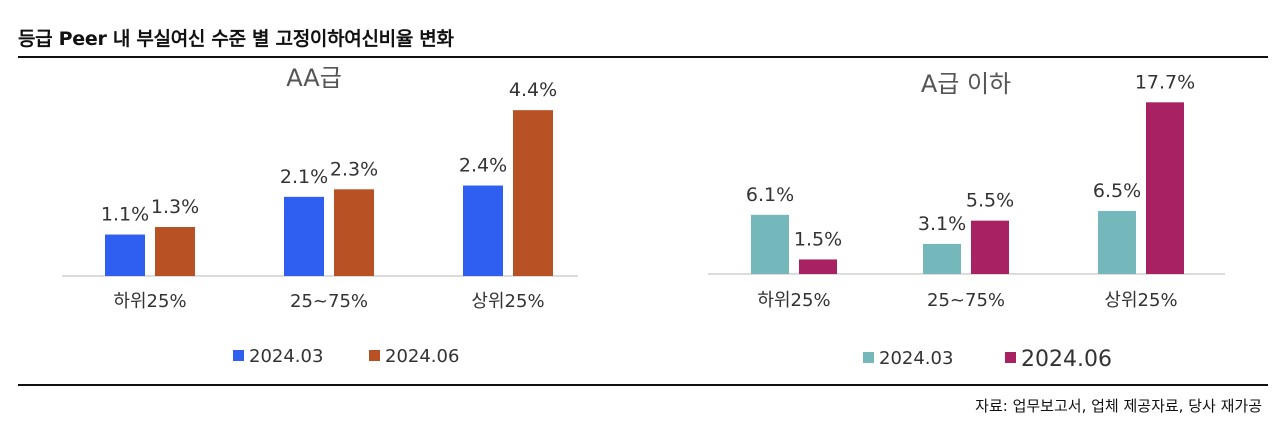 The height and width of the screenshot is (432, 1280). Describe the element at coordinates (533, 90) in the screenshot. I see `data-label: 4.4%` at that location.